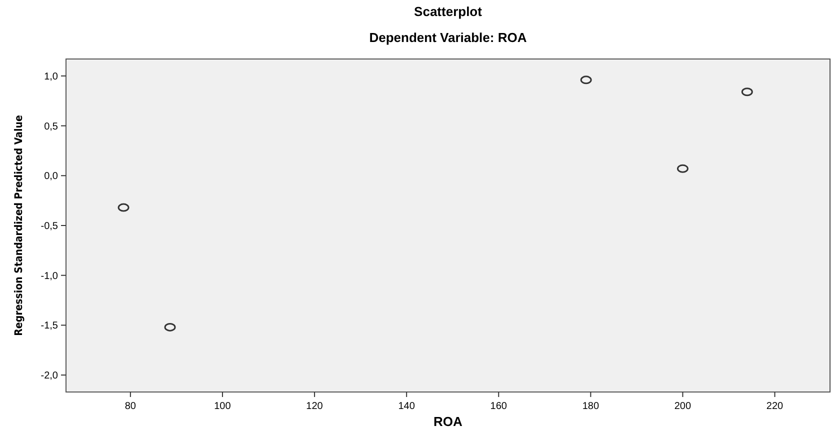  What do you see at coordinates (499, 406) in the screenshot?
I see `x-tick-label: 160` at bounding box center [499, 406].